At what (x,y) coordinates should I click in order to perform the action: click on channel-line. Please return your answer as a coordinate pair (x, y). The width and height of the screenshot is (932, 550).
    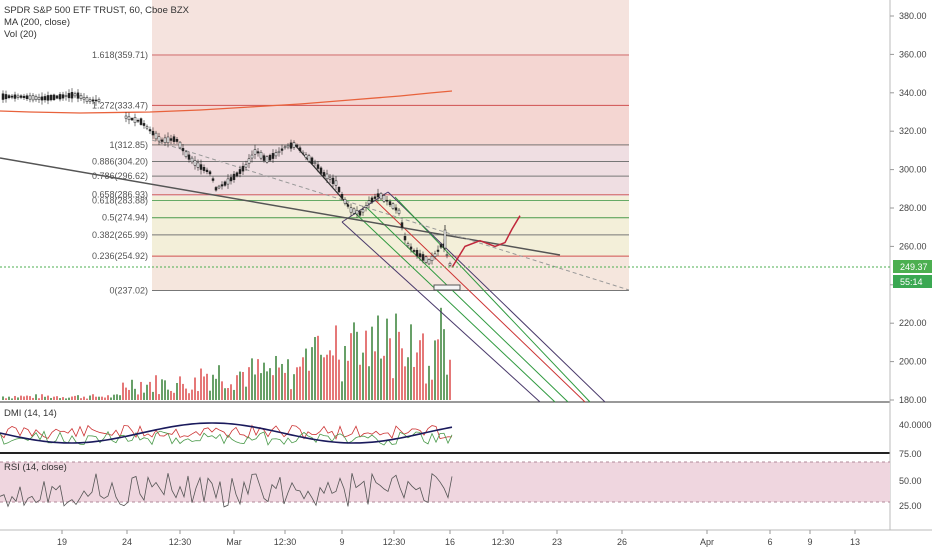
    Looking at the image, I should click on (455, 307).